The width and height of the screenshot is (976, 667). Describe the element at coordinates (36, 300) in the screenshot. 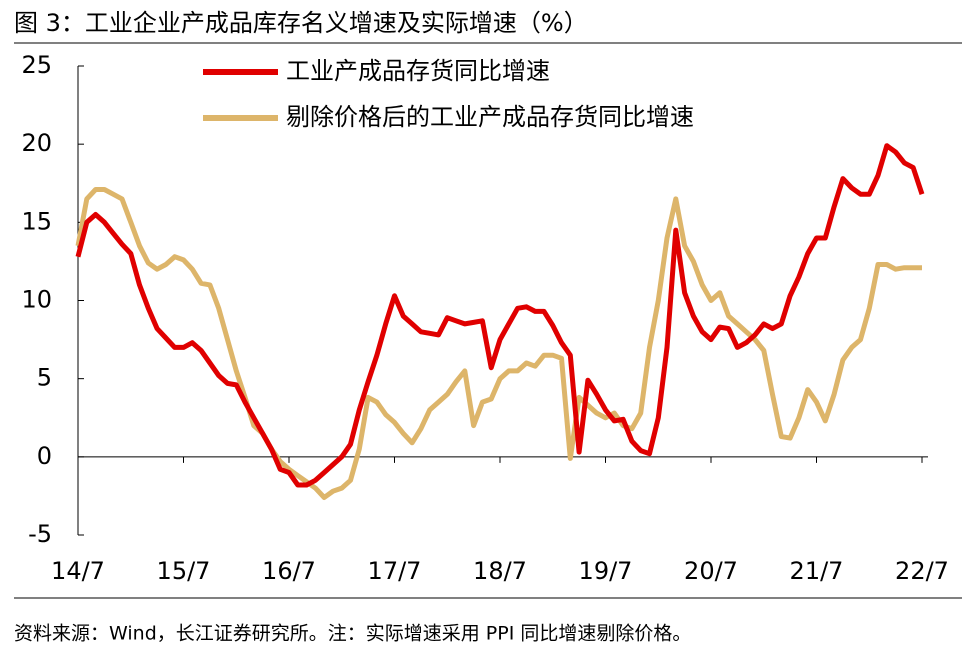

I see `y-tick-label: 10` at that location.